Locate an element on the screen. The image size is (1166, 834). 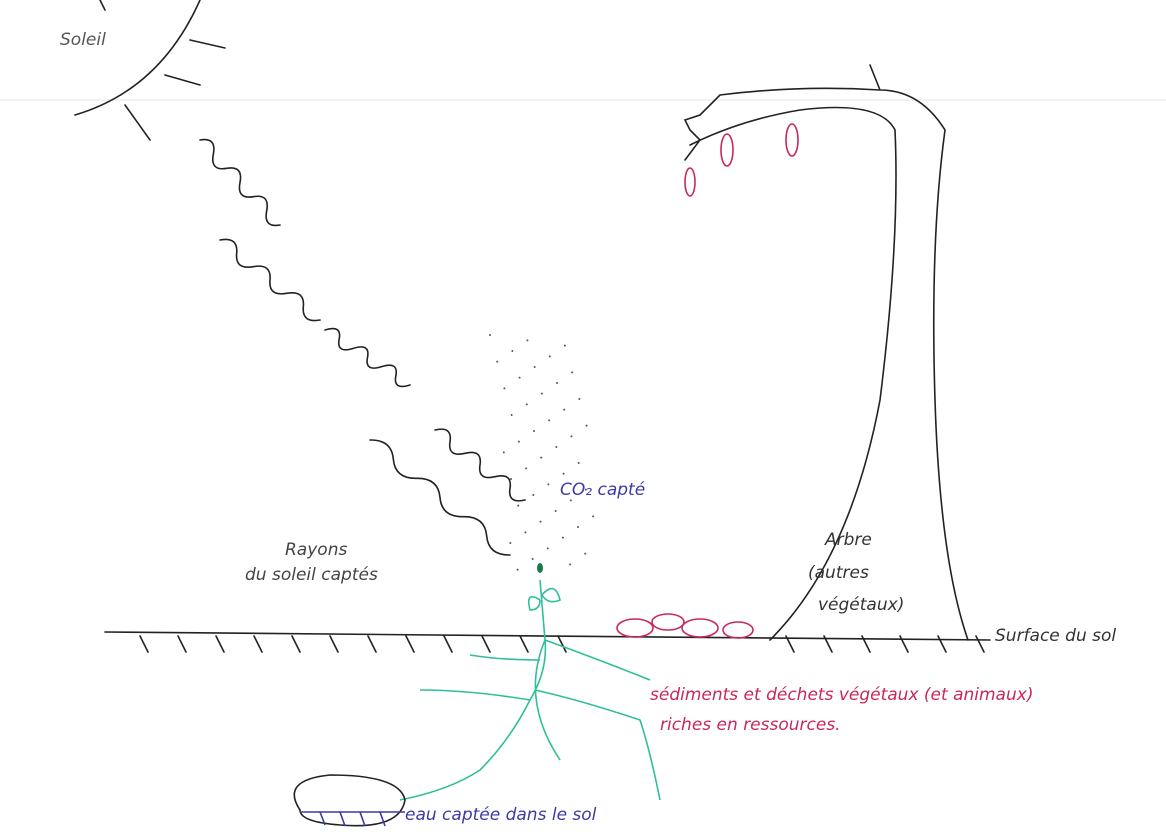
water-label: eau captée dans le sol is located at coordinates (501, 815).